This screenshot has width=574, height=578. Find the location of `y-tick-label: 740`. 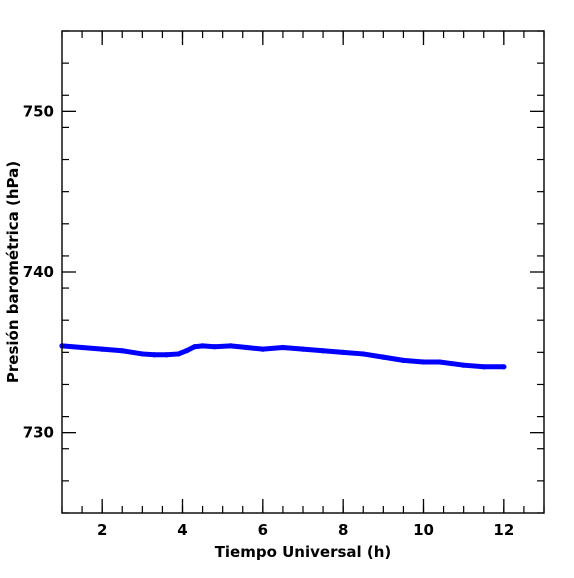

y-tick-label: 740 is located at coordinates (38, 272).